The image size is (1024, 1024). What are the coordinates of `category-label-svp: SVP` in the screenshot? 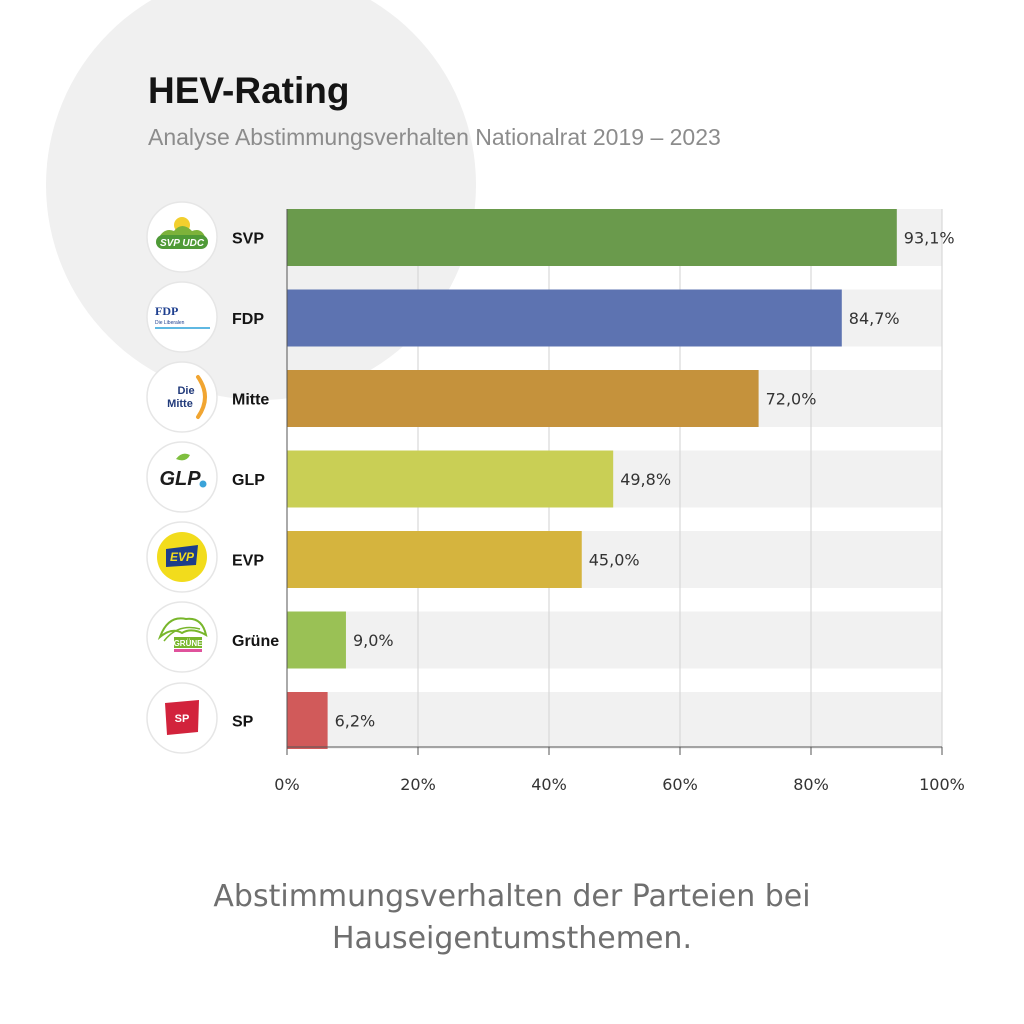 It's located at (248, 239).